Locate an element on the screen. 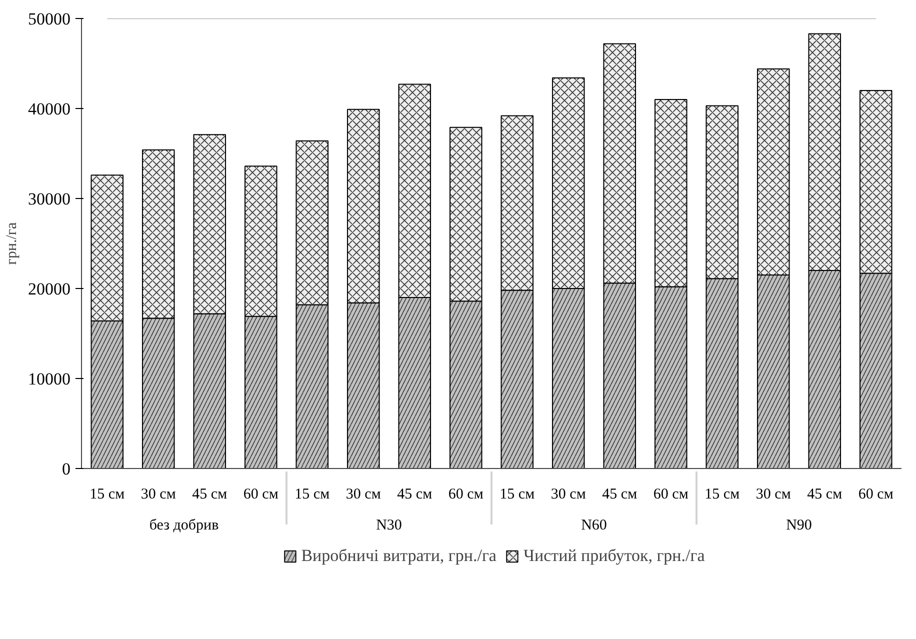  y-tick-label: 20000 is located at coordinates (49, 289).